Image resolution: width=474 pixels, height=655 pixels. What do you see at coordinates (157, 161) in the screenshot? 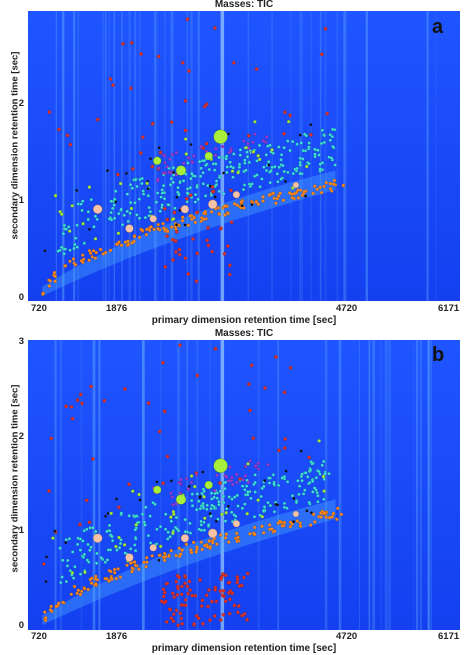
I see `green-large-point` at bounding box center [157, 161].